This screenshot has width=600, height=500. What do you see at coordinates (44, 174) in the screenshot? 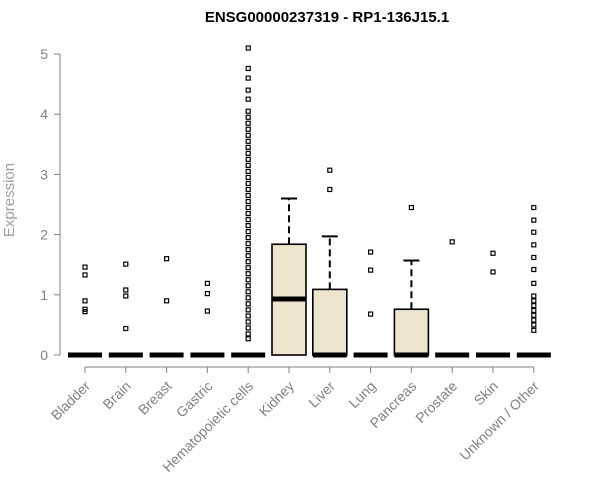
I see `y-tick-label: 3` at bounding box center [44, 174].